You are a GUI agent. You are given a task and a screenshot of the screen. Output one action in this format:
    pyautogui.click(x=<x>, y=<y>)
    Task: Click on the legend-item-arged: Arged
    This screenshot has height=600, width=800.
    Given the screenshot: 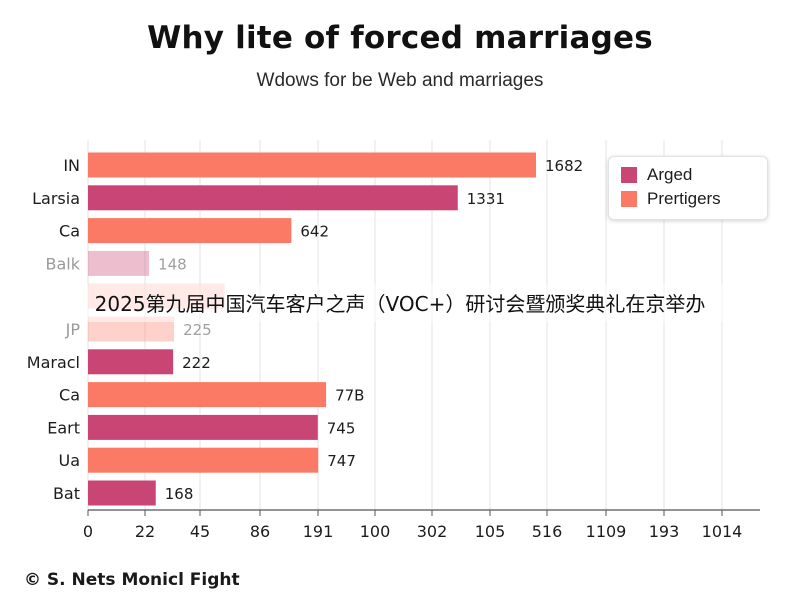 What is the action you would take?
    pyautogui.click(x=656, y=175)
    